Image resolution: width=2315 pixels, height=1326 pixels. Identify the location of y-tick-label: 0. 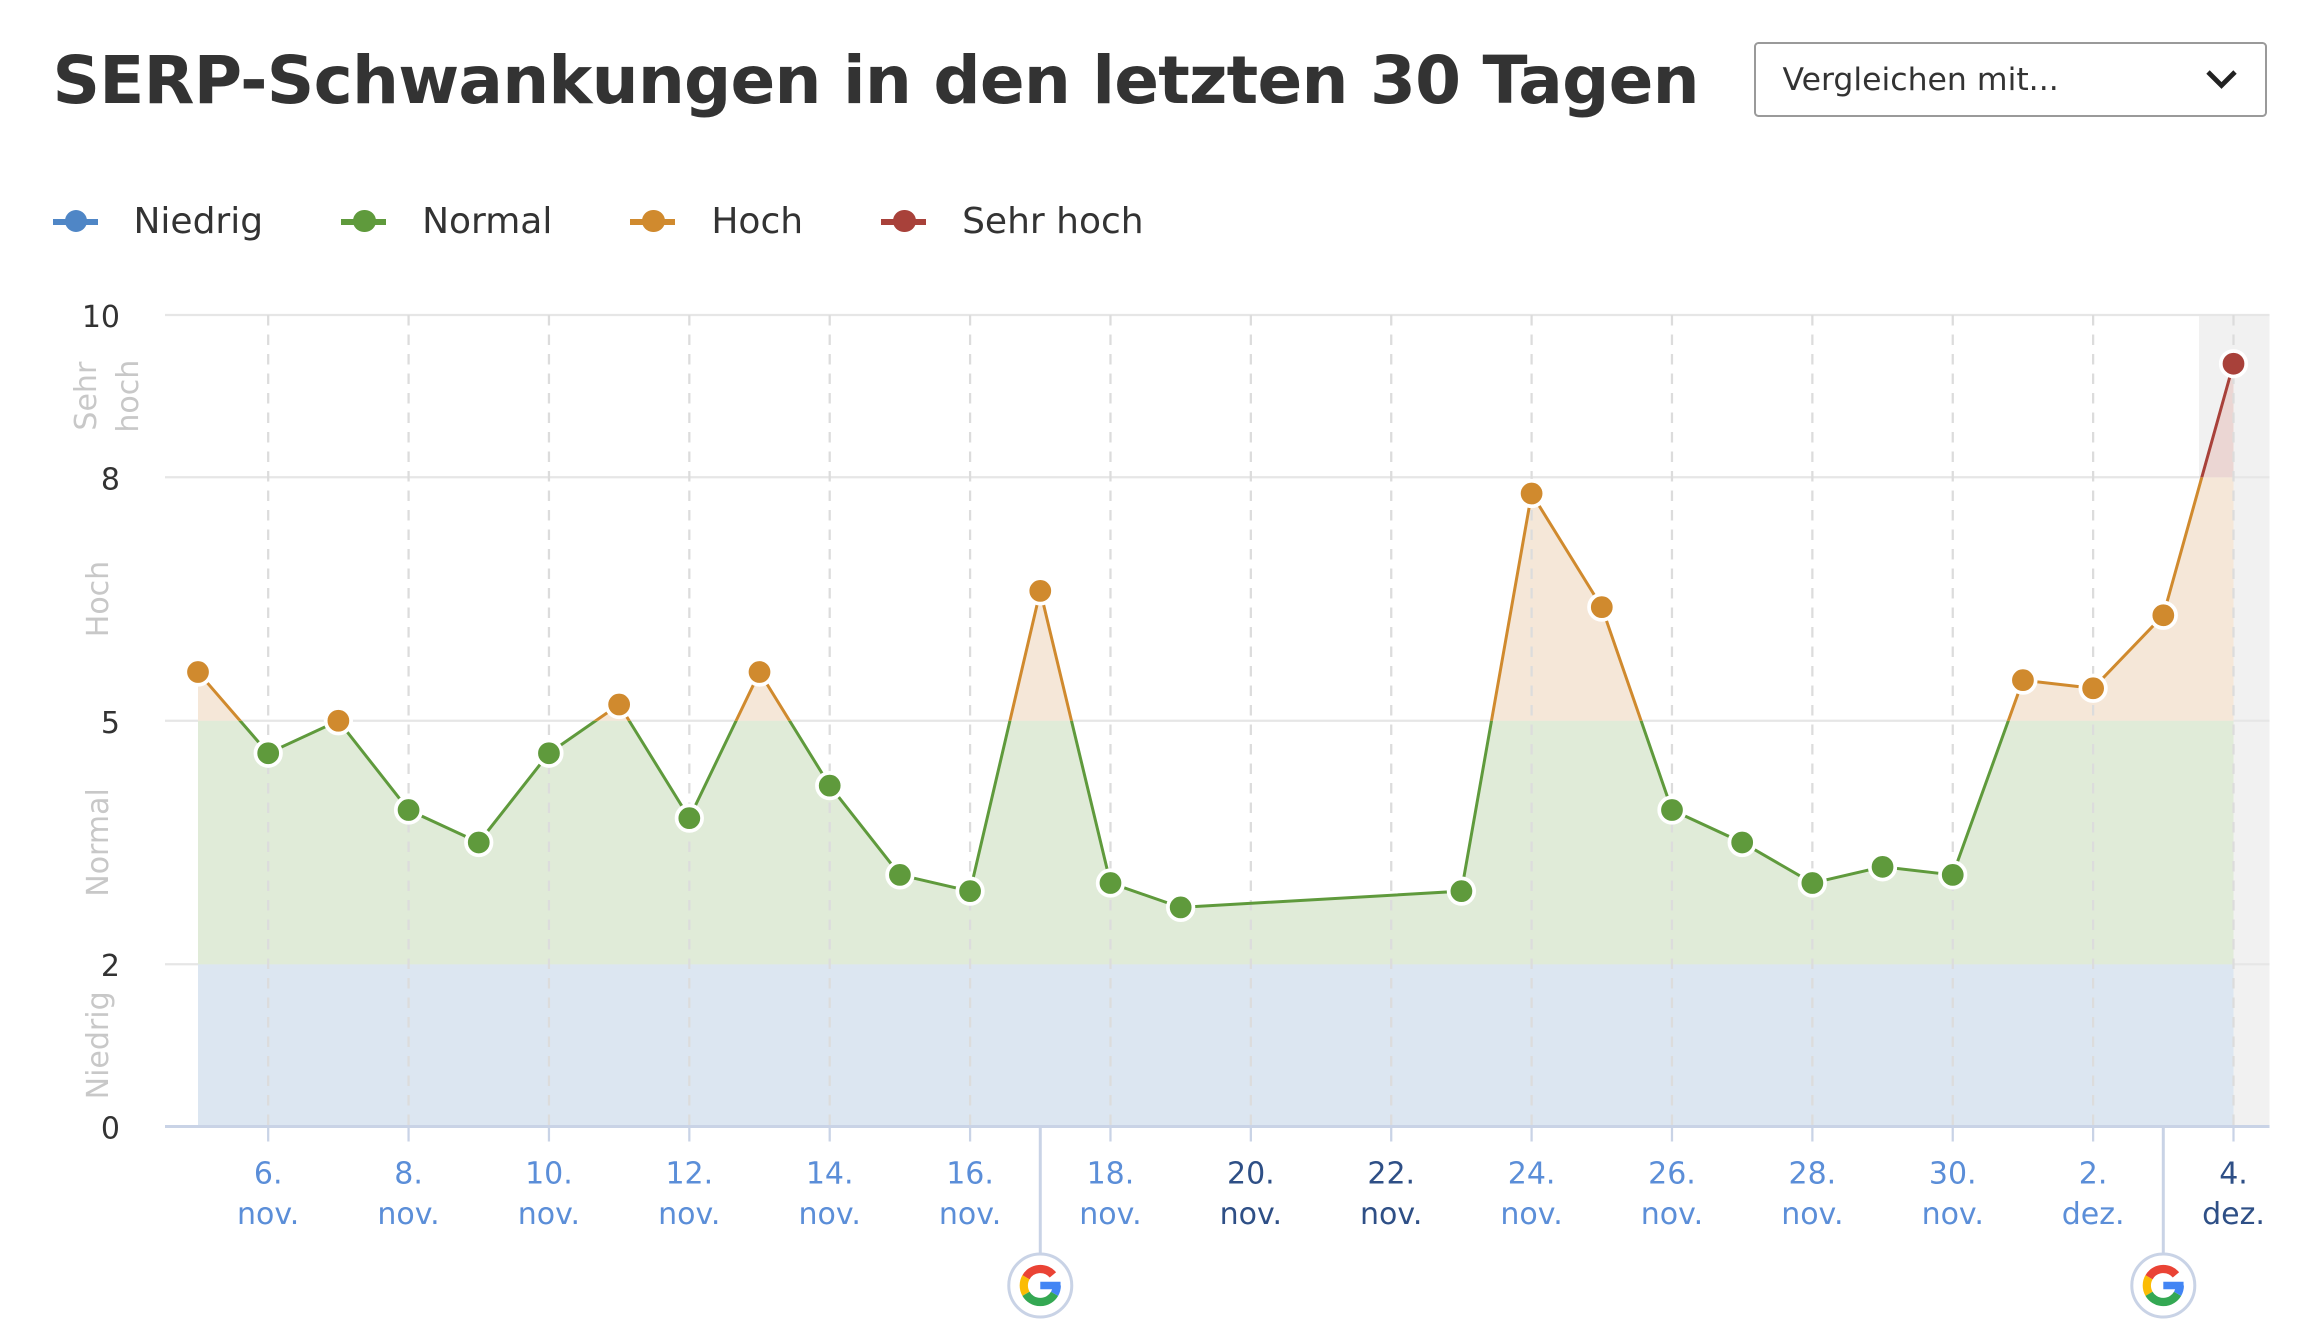
(110, 1129).